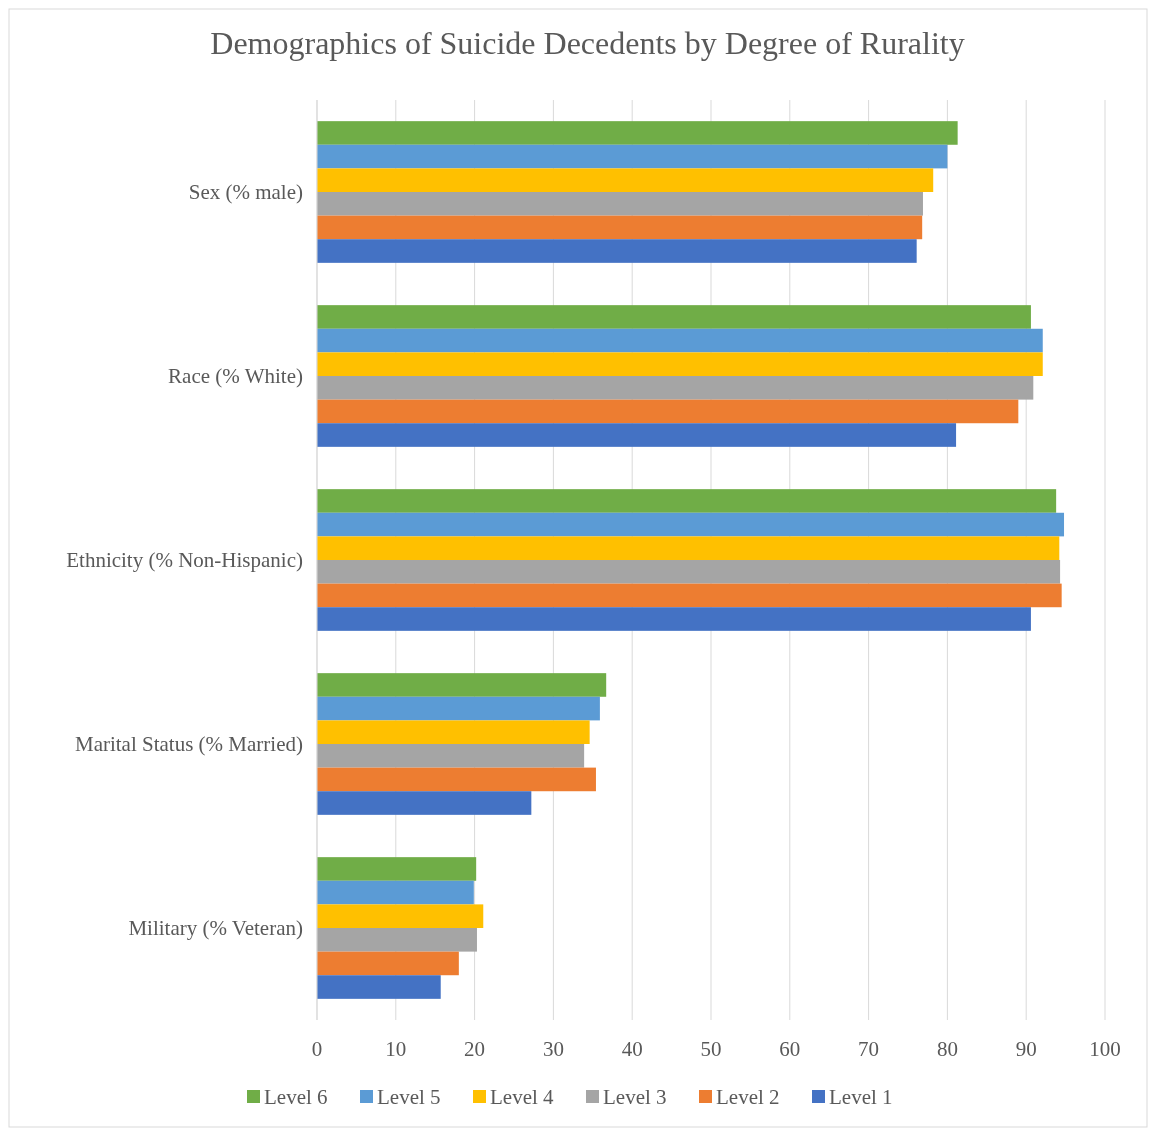 The image size is (1149, 1131). What do you see at coordinates (553, 1049) in the screenshot?
I see `x-tick-label: 30` at bounding box center [553, 1049].